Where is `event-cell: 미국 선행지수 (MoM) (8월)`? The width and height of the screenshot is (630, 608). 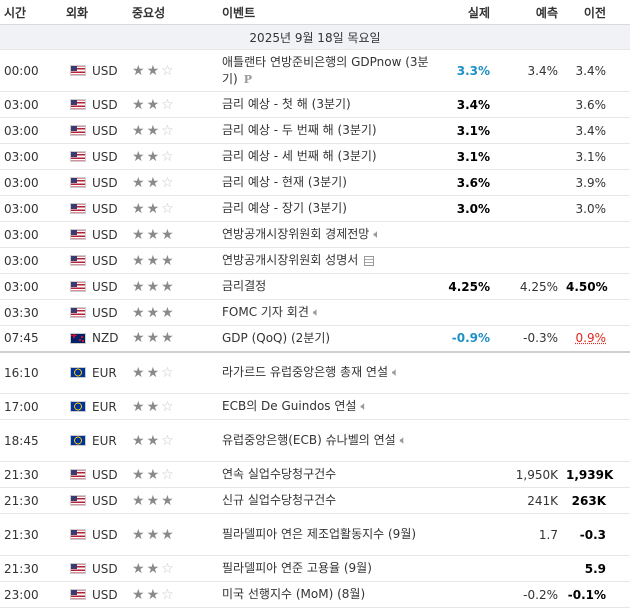
event-cell: 미국 선행지수 (MoM) (8월) is located at coordinates (331, 594).